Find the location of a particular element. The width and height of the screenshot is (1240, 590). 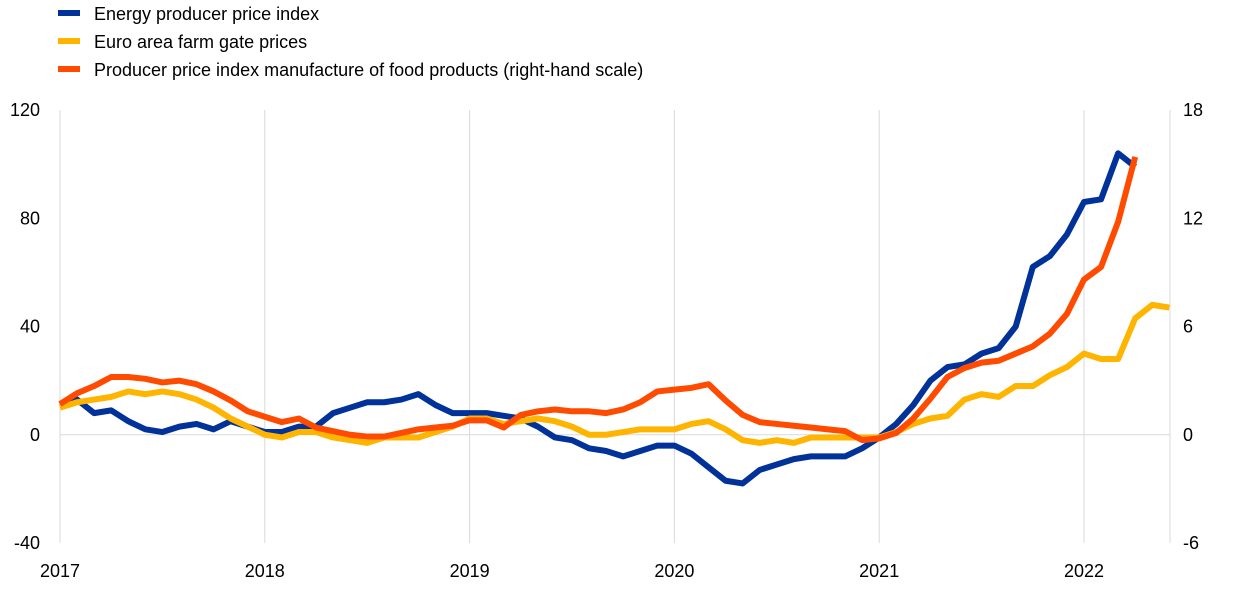

y-left-tick-label: 80 is located at coordinates (30, 218).